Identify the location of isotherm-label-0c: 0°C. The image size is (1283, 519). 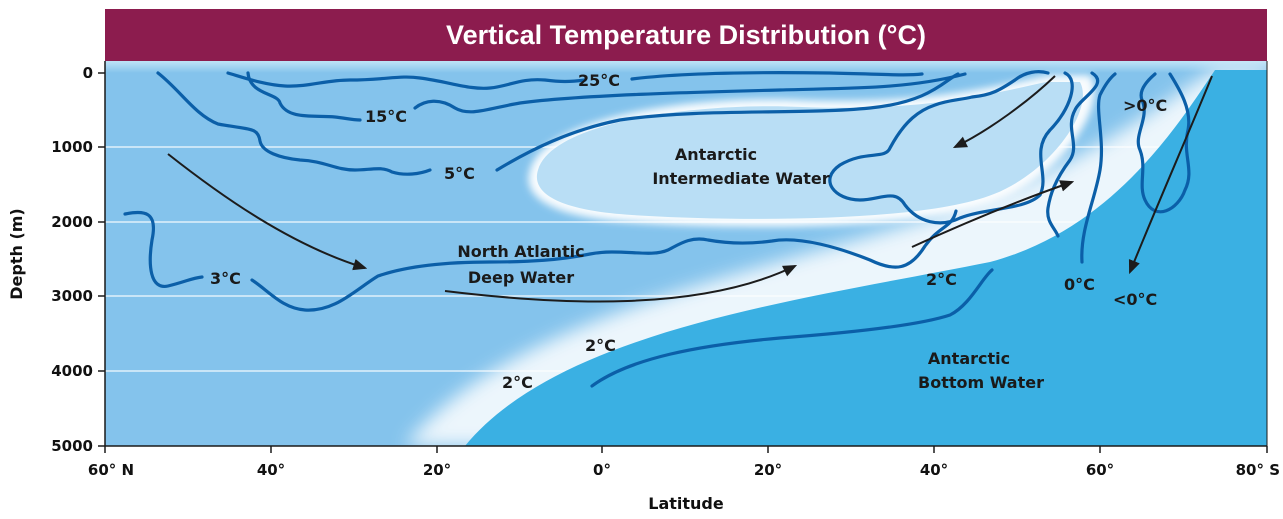
(1079, 284).